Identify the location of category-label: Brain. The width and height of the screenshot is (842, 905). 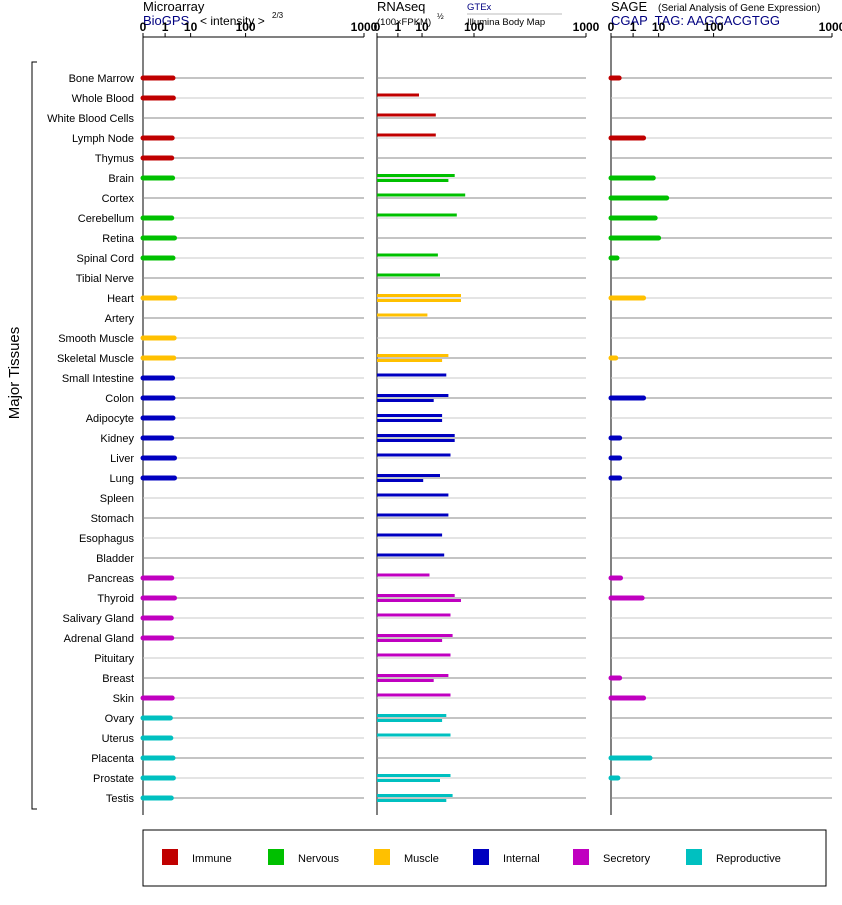
(121, 179).